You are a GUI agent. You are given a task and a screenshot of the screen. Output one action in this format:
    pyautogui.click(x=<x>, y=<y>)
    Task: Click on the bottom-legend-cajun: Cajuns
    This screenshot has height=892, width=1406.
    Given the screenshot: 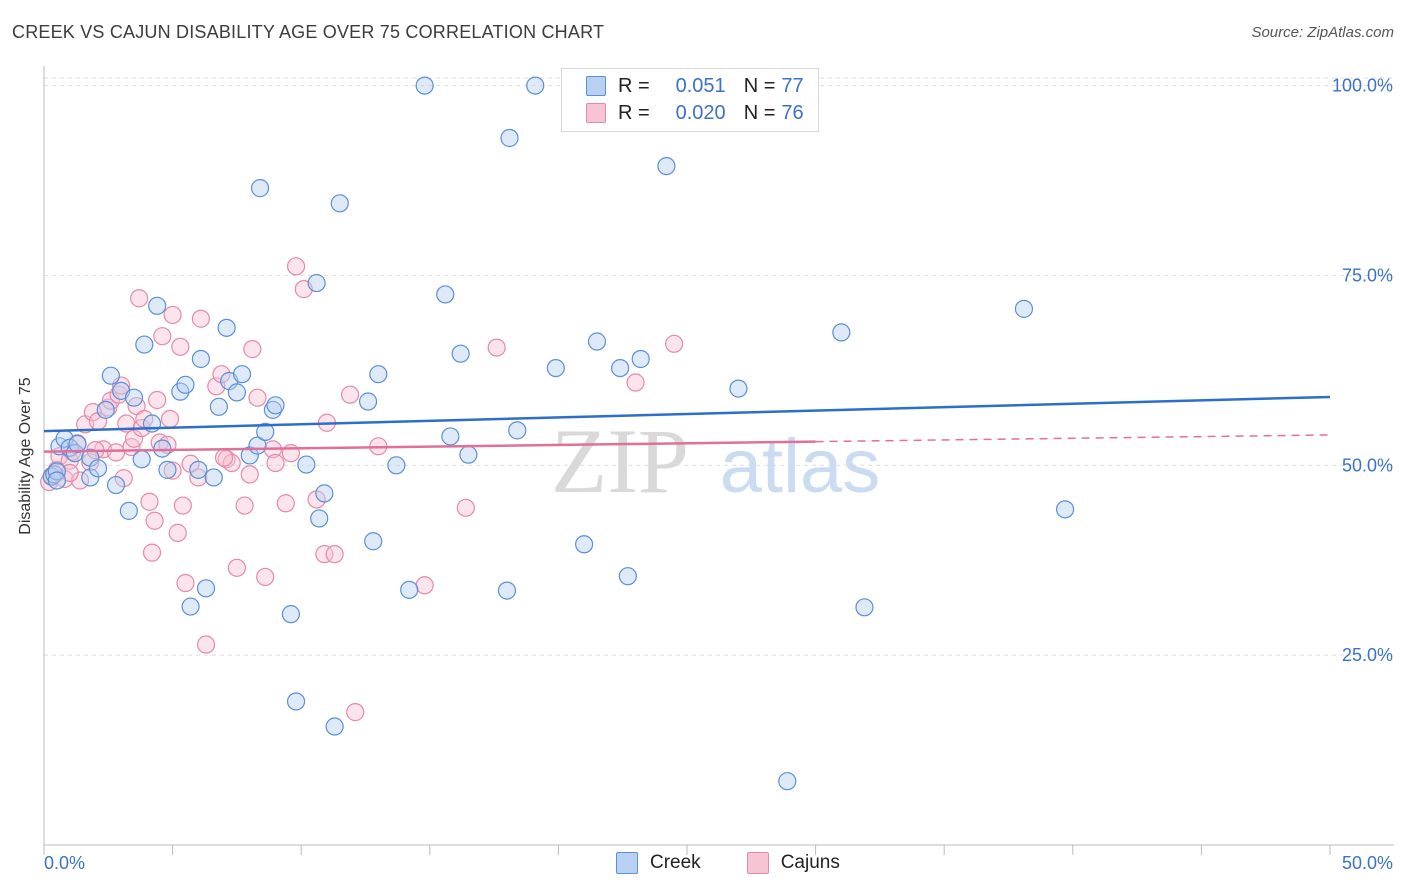 What is the action you would take?
    pyautogui.click(x=793, y=863)
    